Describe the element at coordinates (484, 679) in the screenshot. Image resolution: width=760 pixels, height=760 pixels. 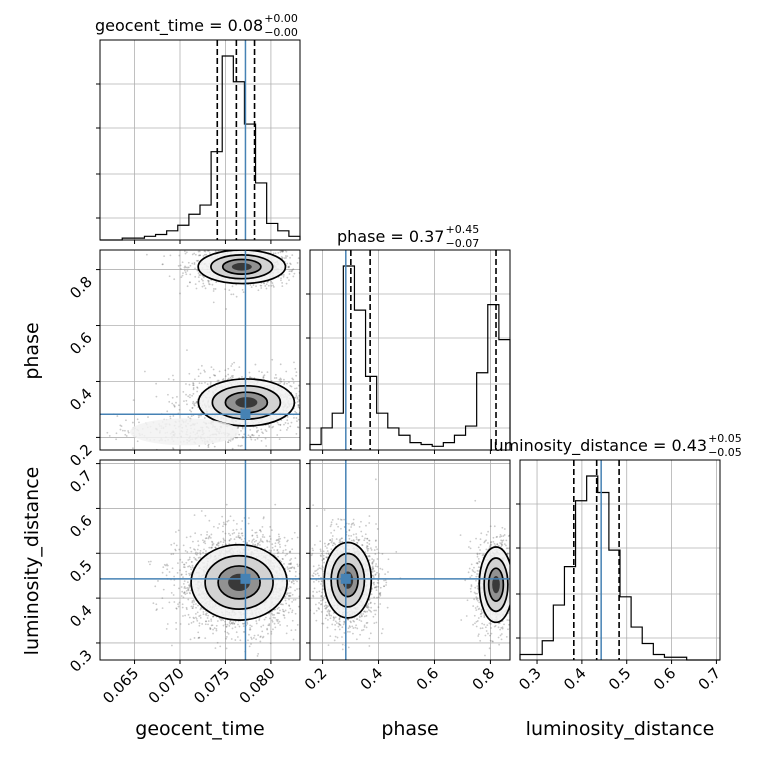
I see `x-tick-label: 0.8` at that location.